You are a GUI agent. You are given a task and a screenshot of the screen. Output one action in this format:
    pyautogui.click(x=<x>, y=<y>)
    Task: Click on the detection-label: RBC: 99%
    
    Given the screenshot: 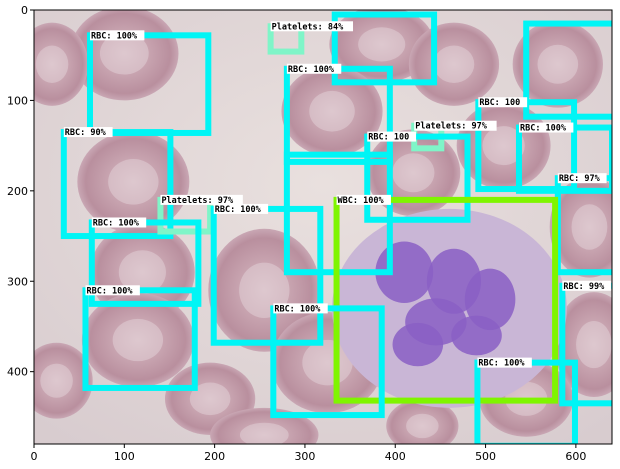 What is the action you would take?
    pyautogui.click(x=584, y=287)
    